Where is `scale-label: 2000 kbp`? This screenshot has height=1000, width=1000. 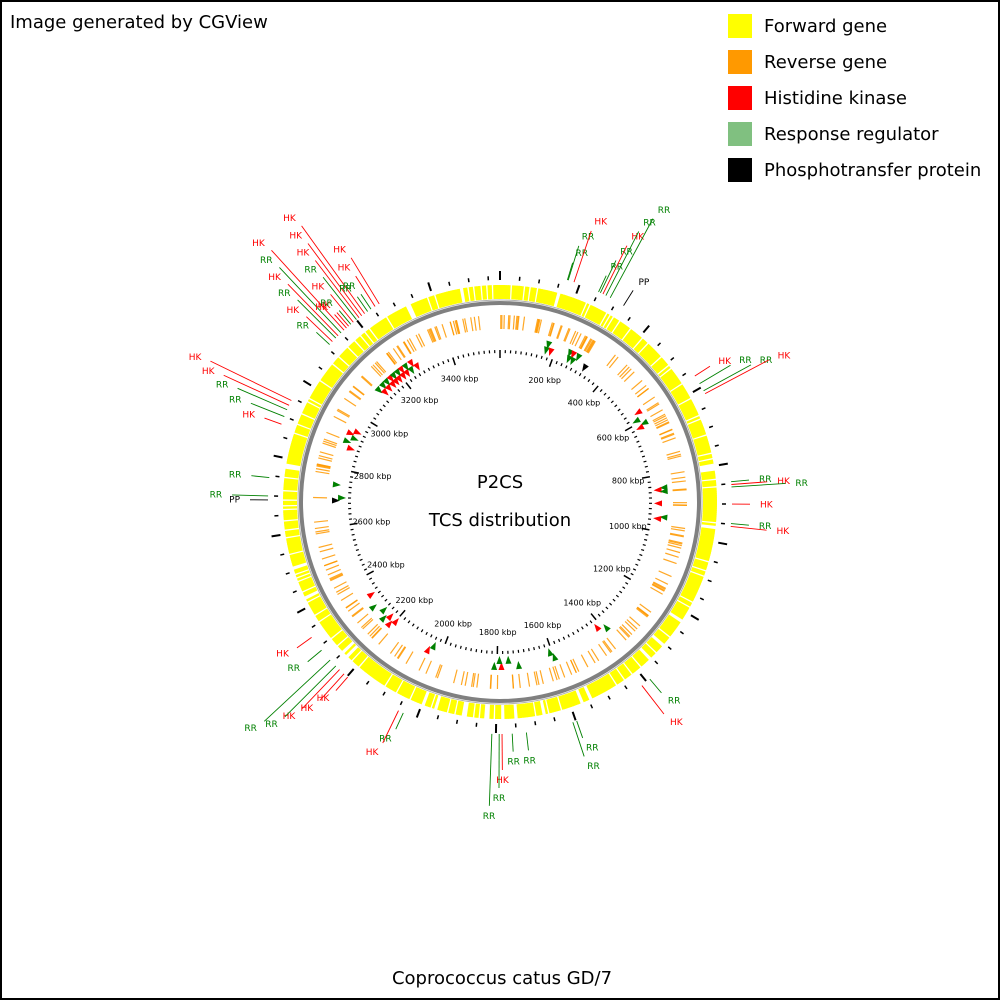 scale-label: 2000 kbp is located at coordinates (453, 623).